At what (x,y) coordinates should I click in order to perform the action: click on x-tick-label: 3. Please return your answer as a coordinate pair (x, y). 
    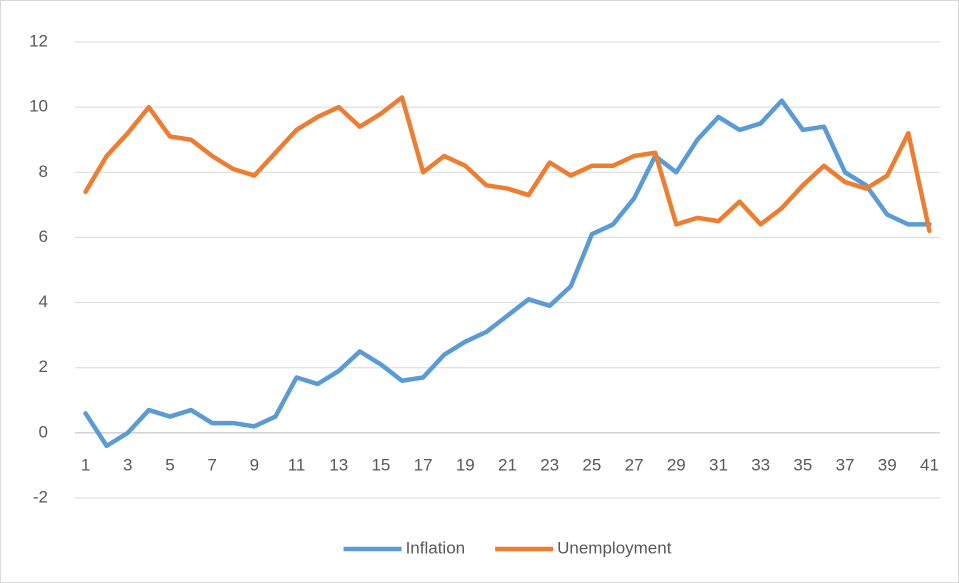
    Looking at the image, I should click on (127, 464).